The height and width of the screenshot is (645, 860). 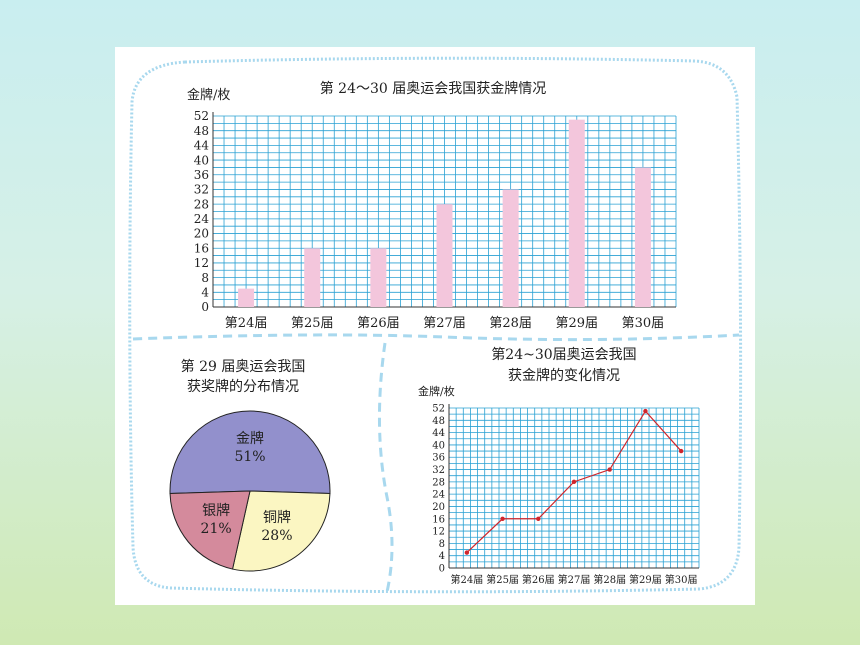 I want to click on section-divider-vertical, so click(x=385, y=467).